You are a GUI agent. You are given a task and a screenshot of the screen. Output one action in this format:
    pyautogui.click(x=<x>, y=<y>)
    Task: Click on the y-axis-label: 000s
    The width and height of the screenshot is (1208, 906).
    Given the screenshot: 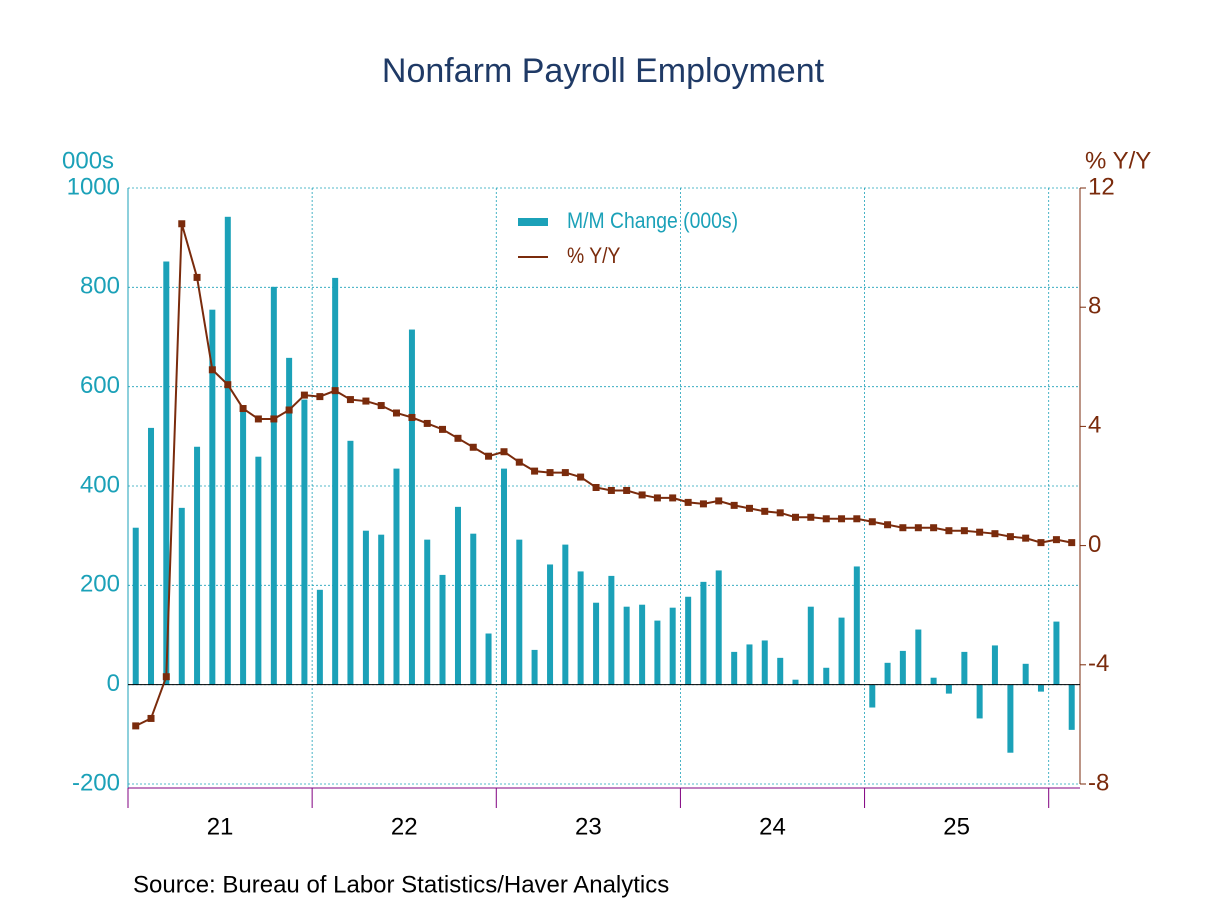 What is the action you would take?
    pyautogui.click(x=88, y=160)
    